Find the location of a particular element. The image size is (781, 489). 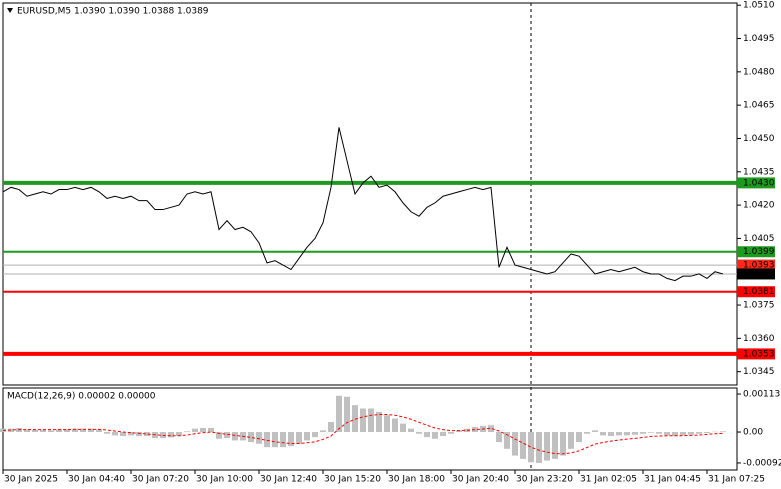

level-label: 1.0381 is located at coordinates (759, 292).